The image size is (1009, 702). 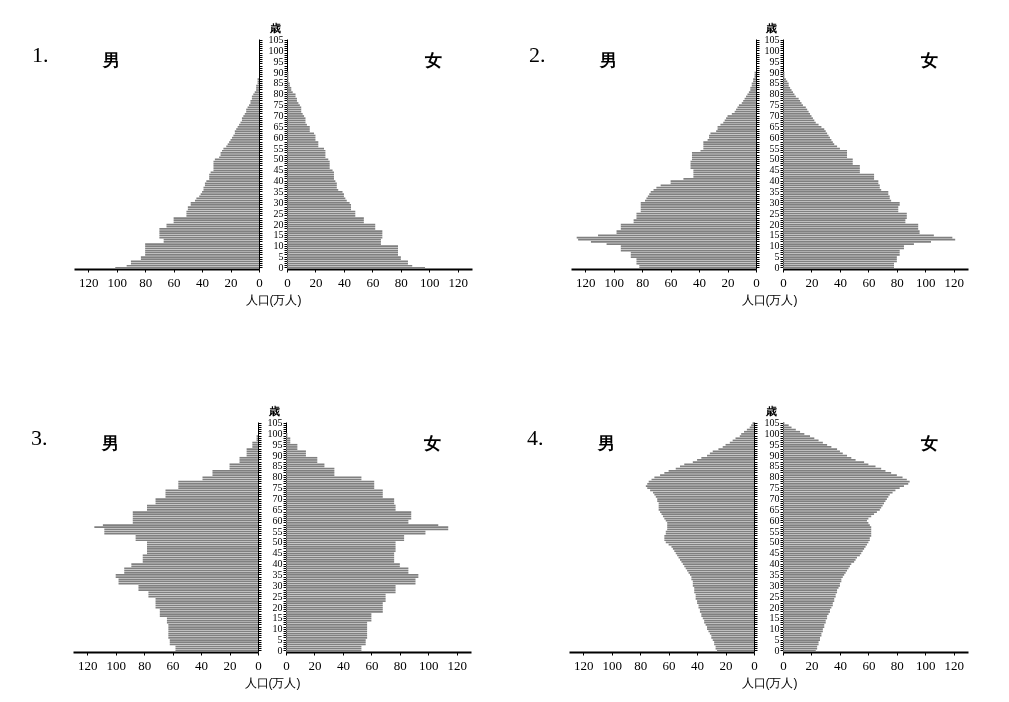 I want to click on y-tick-label: 10, so click(x=774, y=629).